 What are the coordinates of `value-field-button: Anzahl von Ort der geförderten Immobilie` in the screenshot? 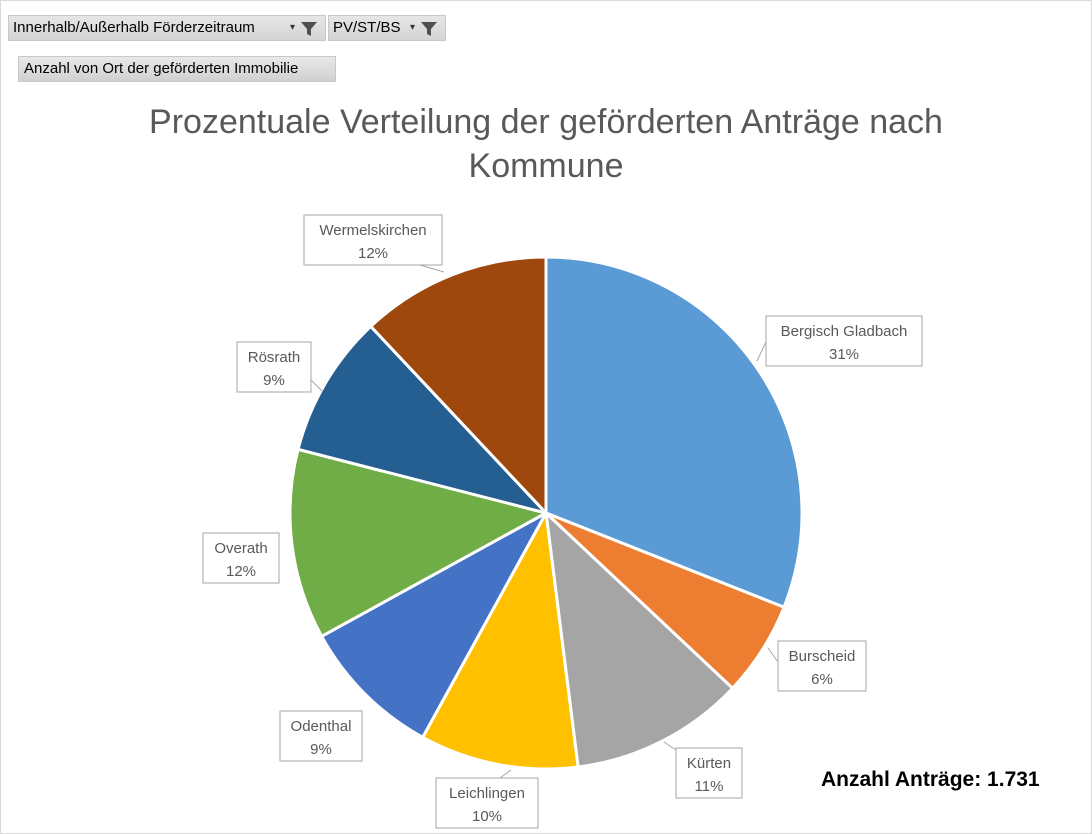 It's located at (177, 69).